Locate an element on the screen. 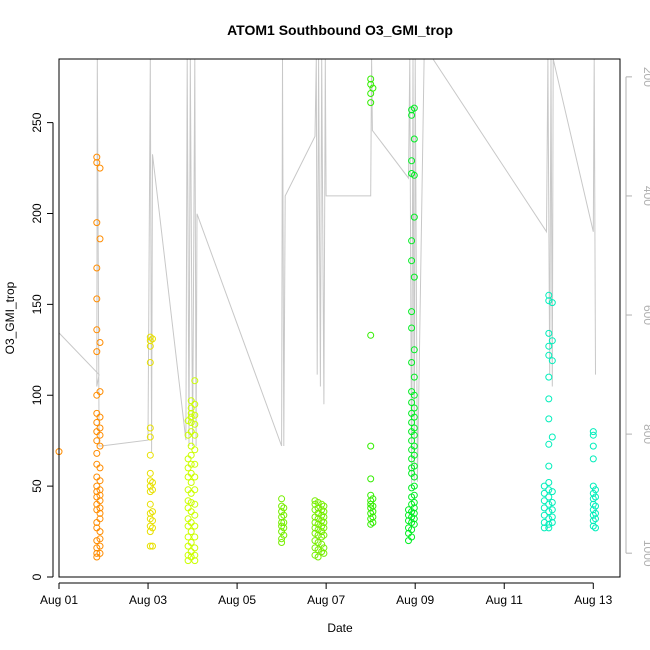 This screenshot has height=650, width=650. x-tick-label: Aug 07 is located at coordinates (326, 600).